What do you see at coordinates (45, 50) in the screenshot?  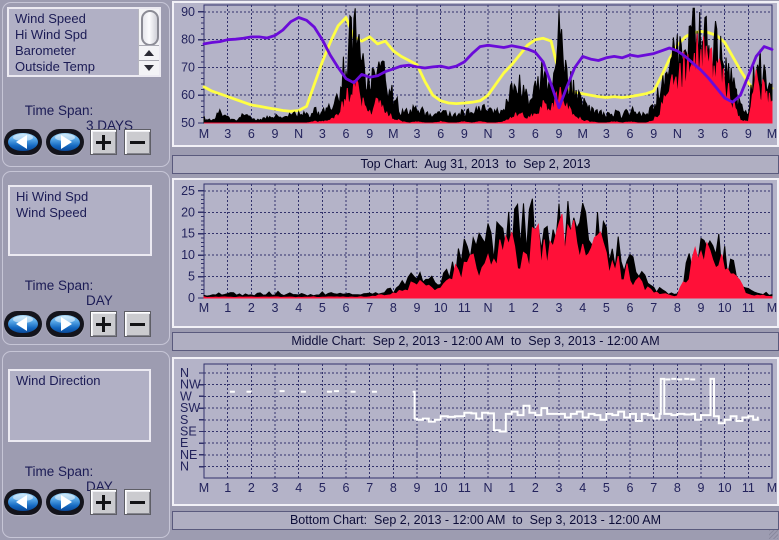 I see `series-list-item: Barometer` at bounding box center [45, 50].